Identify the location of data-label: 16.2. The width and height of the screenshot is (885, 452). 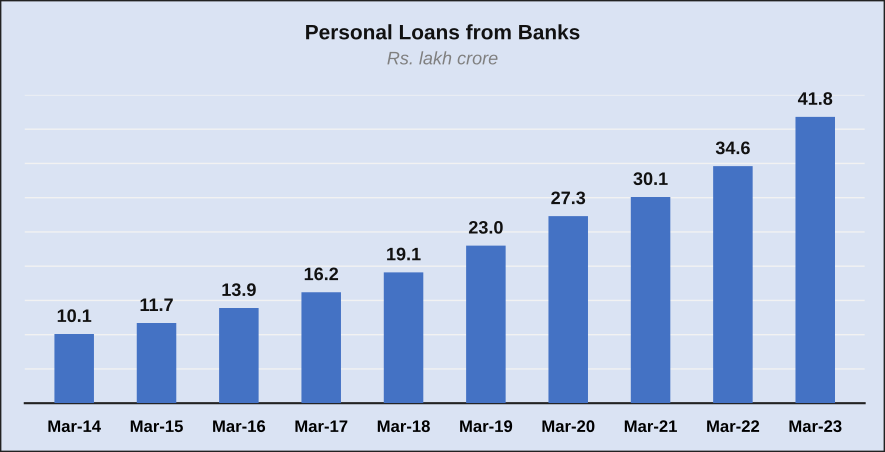
(321, 274).